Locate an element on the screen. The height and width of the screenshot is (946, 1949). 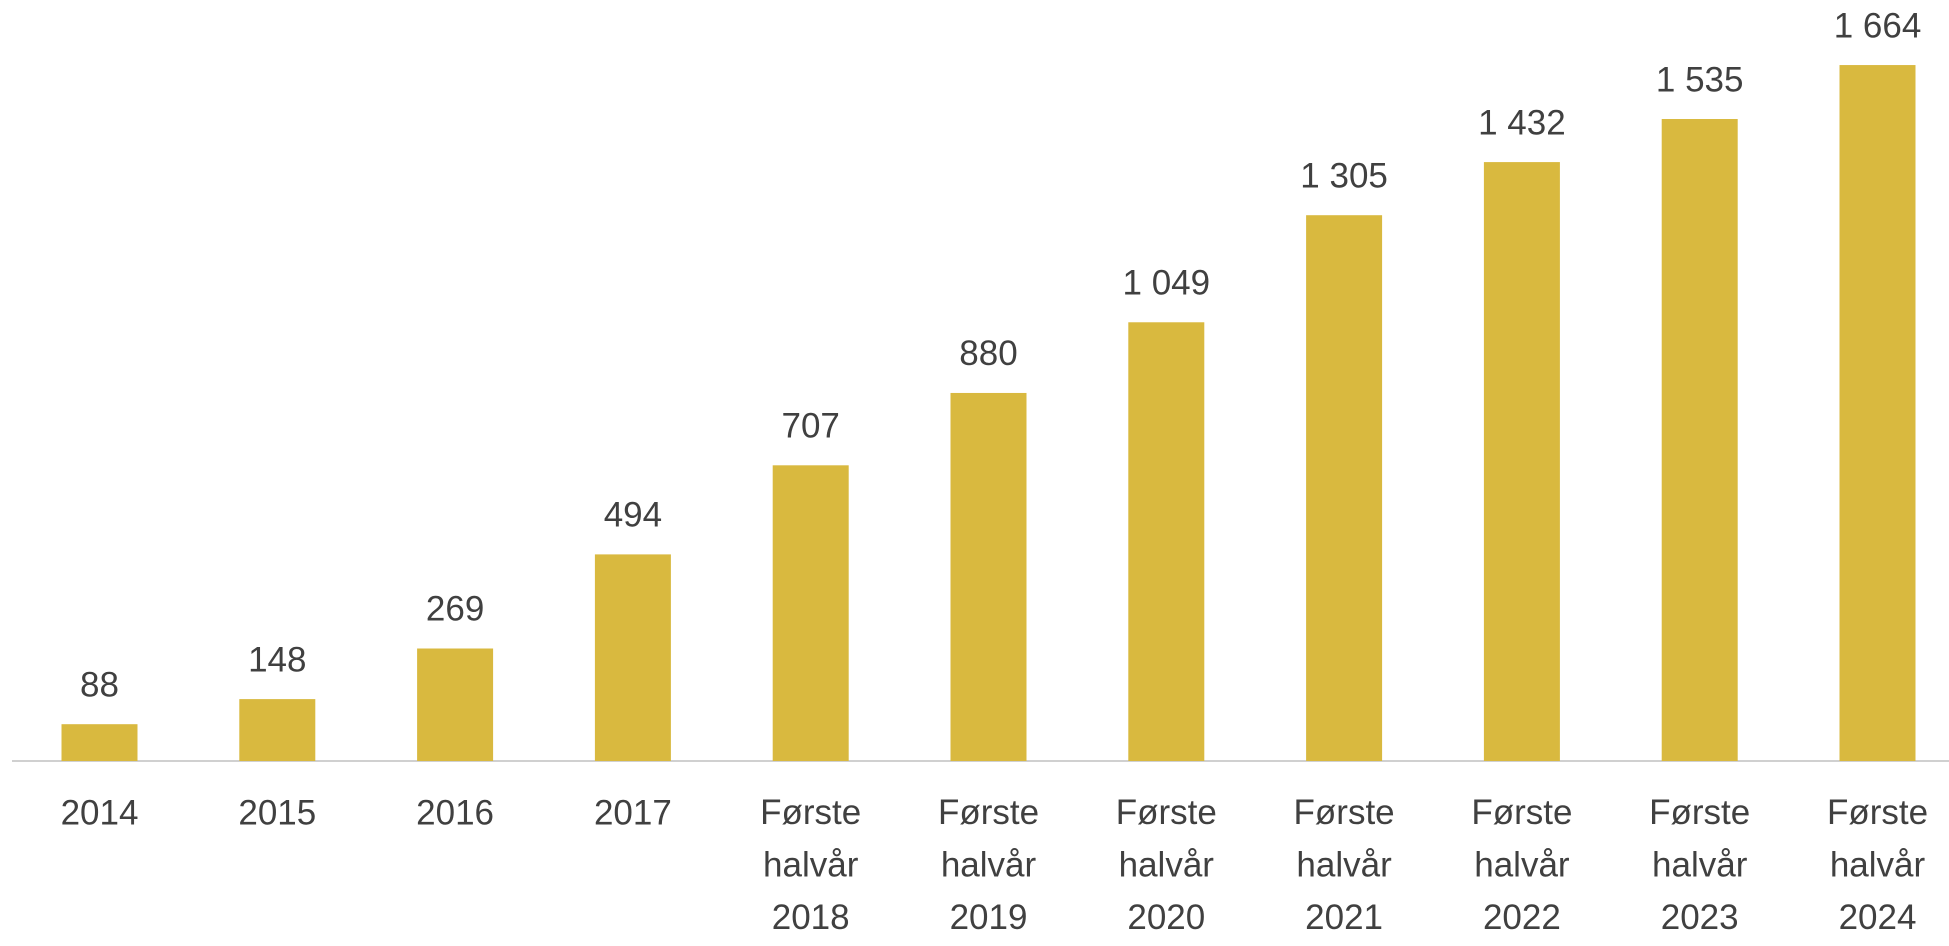
value-label: 1 535 is located at coordinates (1700, 79).